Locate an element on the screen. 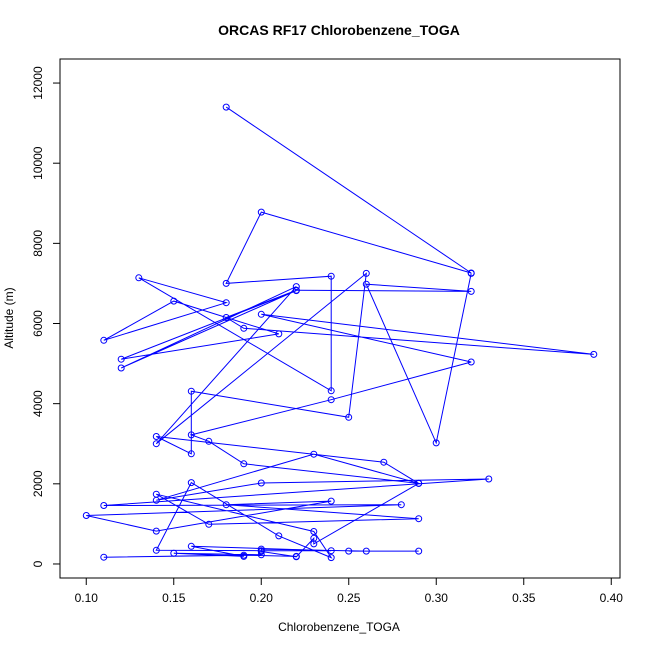 This screenshot has height=650, width=650. y-tick-label: 0 is located at coordinates (38, 563).